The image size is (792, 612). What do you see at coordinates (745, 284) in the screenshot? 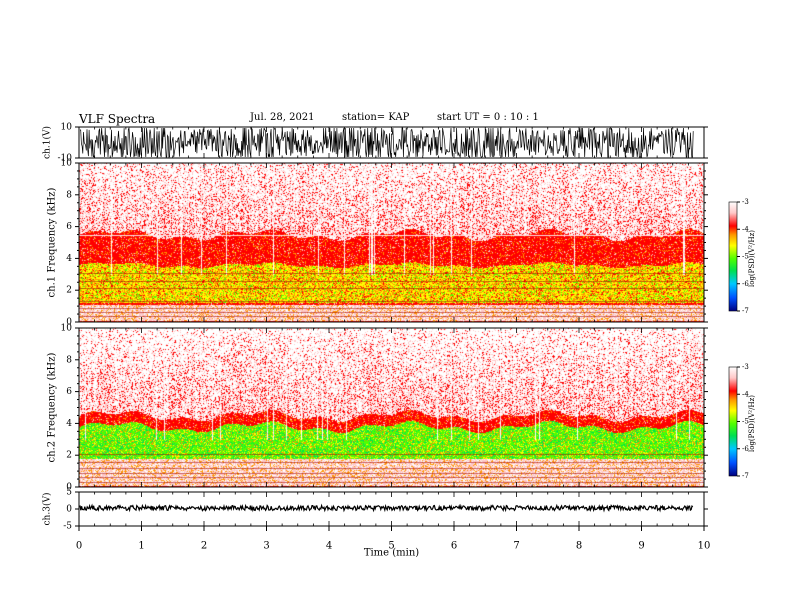
I see `colorbar-tick-label-ch1: -6` at bounding box center [745, 284].